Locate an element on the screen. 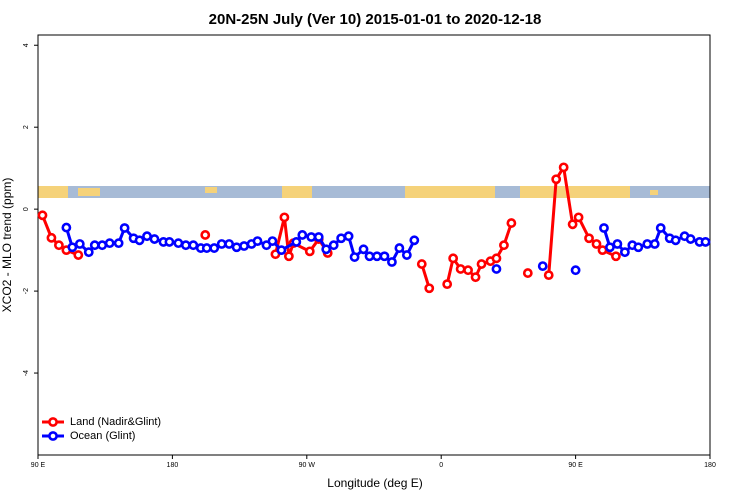 The width and height of the screenshot is (750, 500). legend-label: Ocean (Glint) is located at coordinates (102, 436).